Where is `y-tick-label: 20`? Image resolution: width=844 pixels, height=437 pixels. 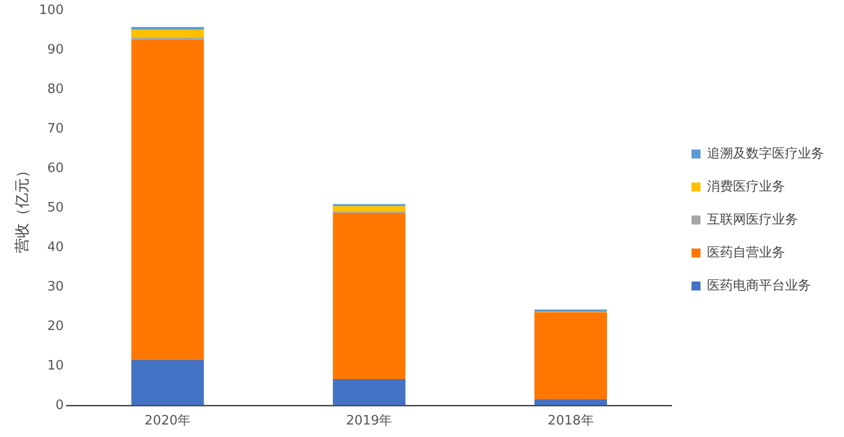 y-tick-label: 20 is located at coordinates (55, 326).